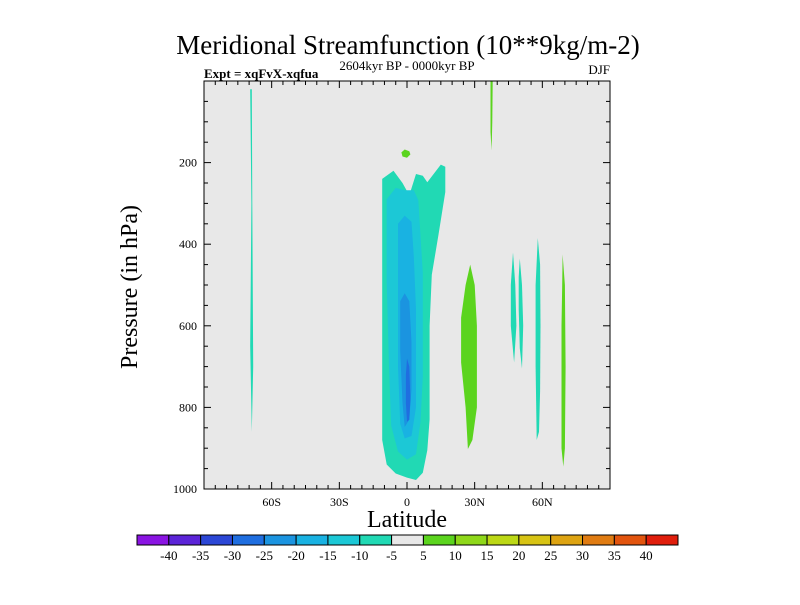 Image resolution: width=800 pixels, height=605 pixels. What do you see at coordinates (646, 555) in the screenshot?
I see `colorbar-label: 40` at bounding box center [646, 555].